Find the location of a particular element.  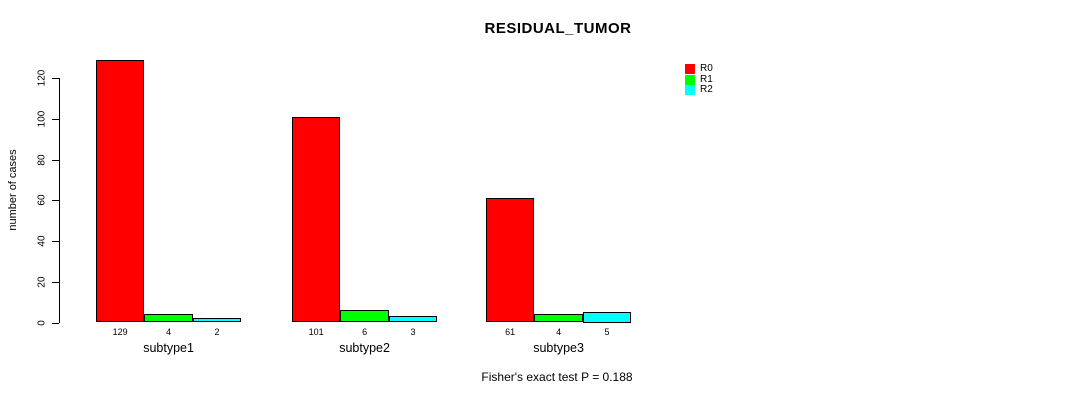

bar-r2-subtype2 is located at coordinates (413, 319).